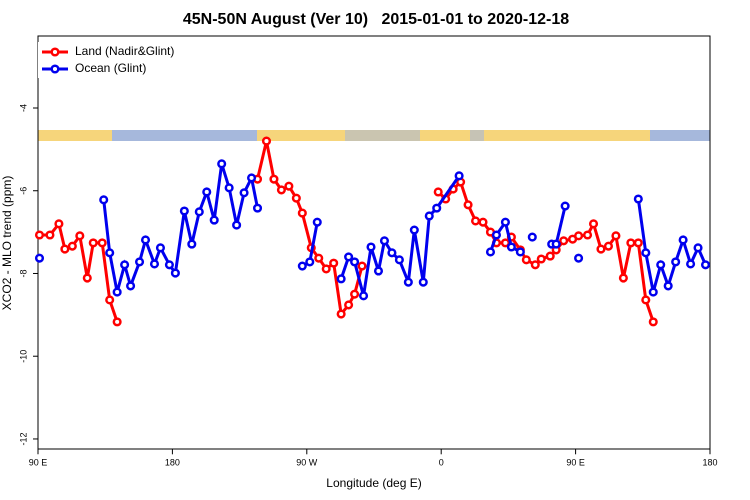  Describe the element at coordinates (113, 60) in the screenshot. I see `legend-box` at that location.